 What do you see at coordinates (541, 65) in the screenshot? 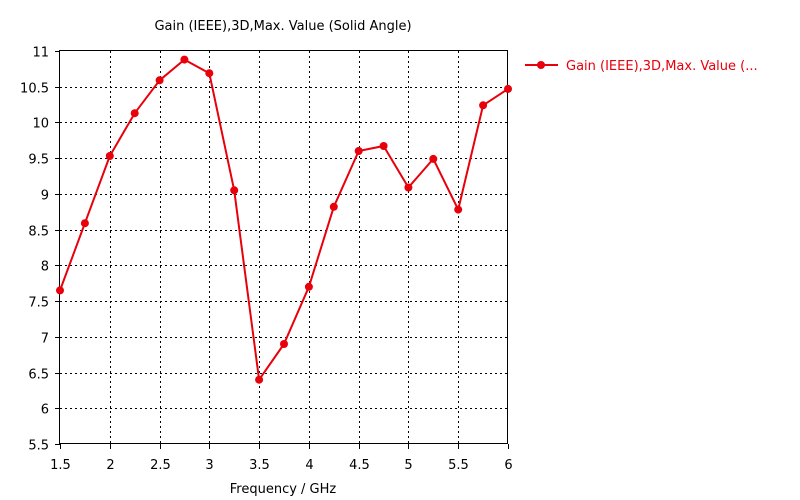
I see `legend-marker` at bounding box center [541, 65].